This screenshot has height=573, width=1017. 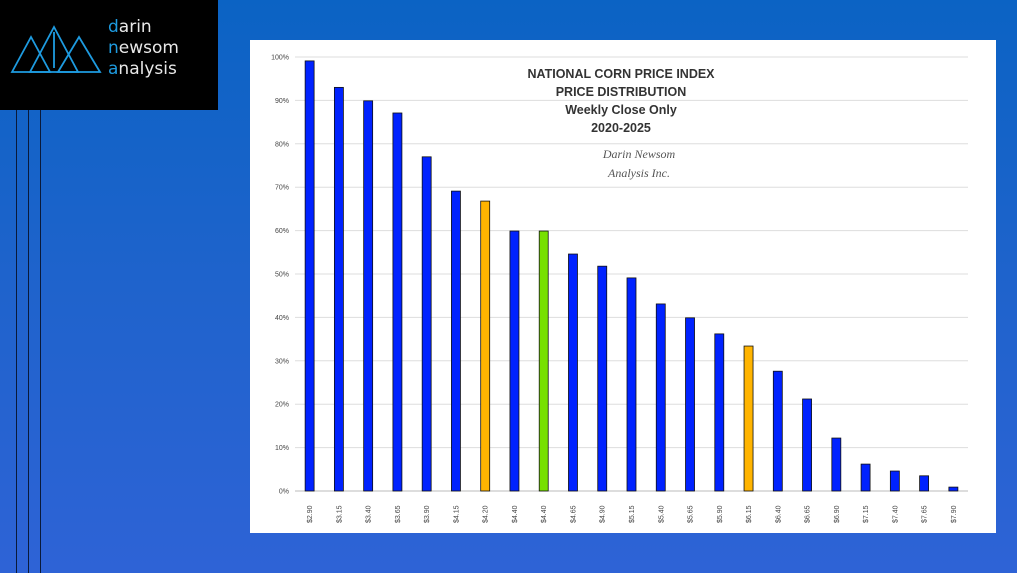 What do you see at coordinates (632, 514) in the screenshot?
I see `x-tick-label: $5.15` at bounding box center [632, 514].